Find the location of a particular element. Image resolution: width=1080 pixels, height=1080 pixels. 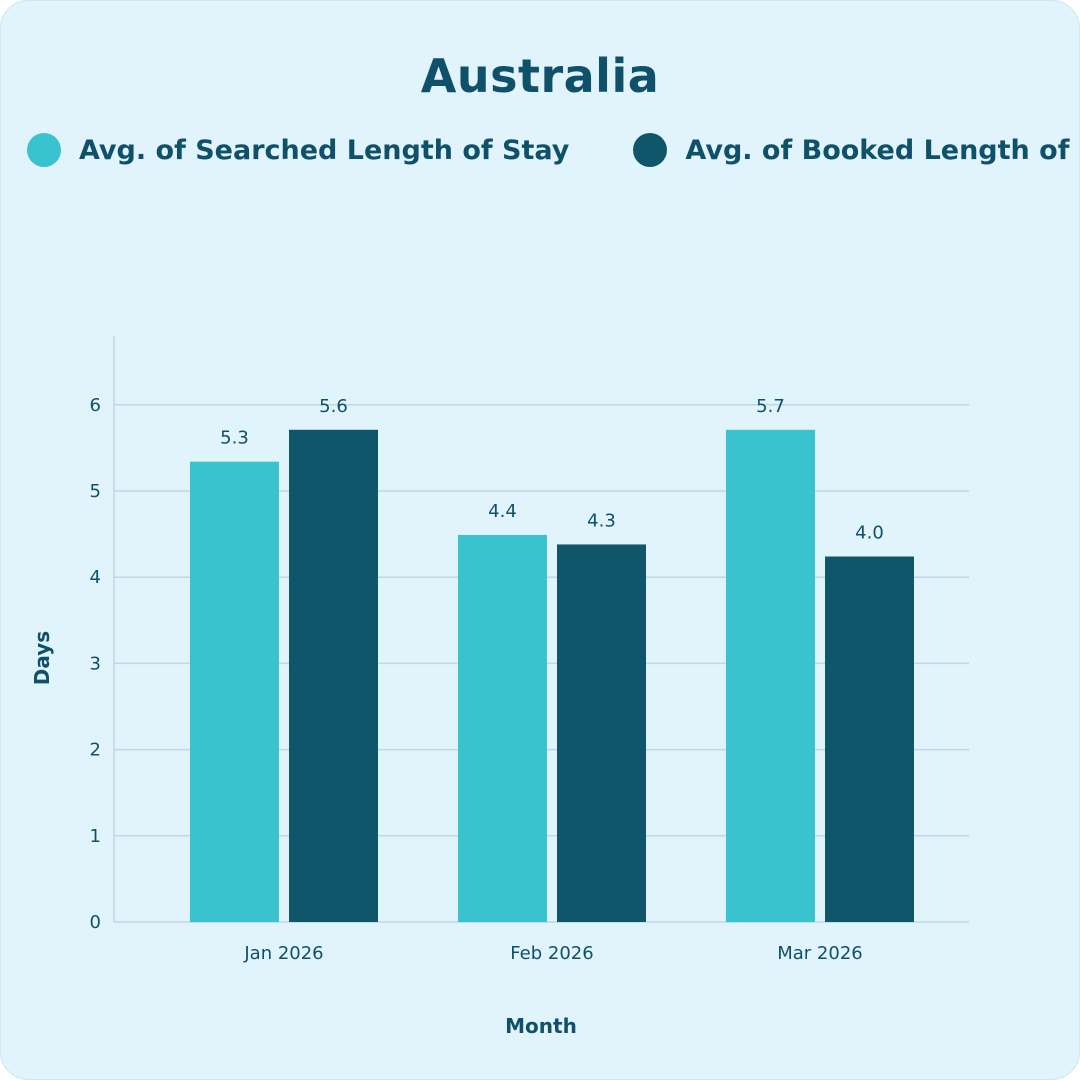

legend-swatch-booked is located at coordinates (650, 150).